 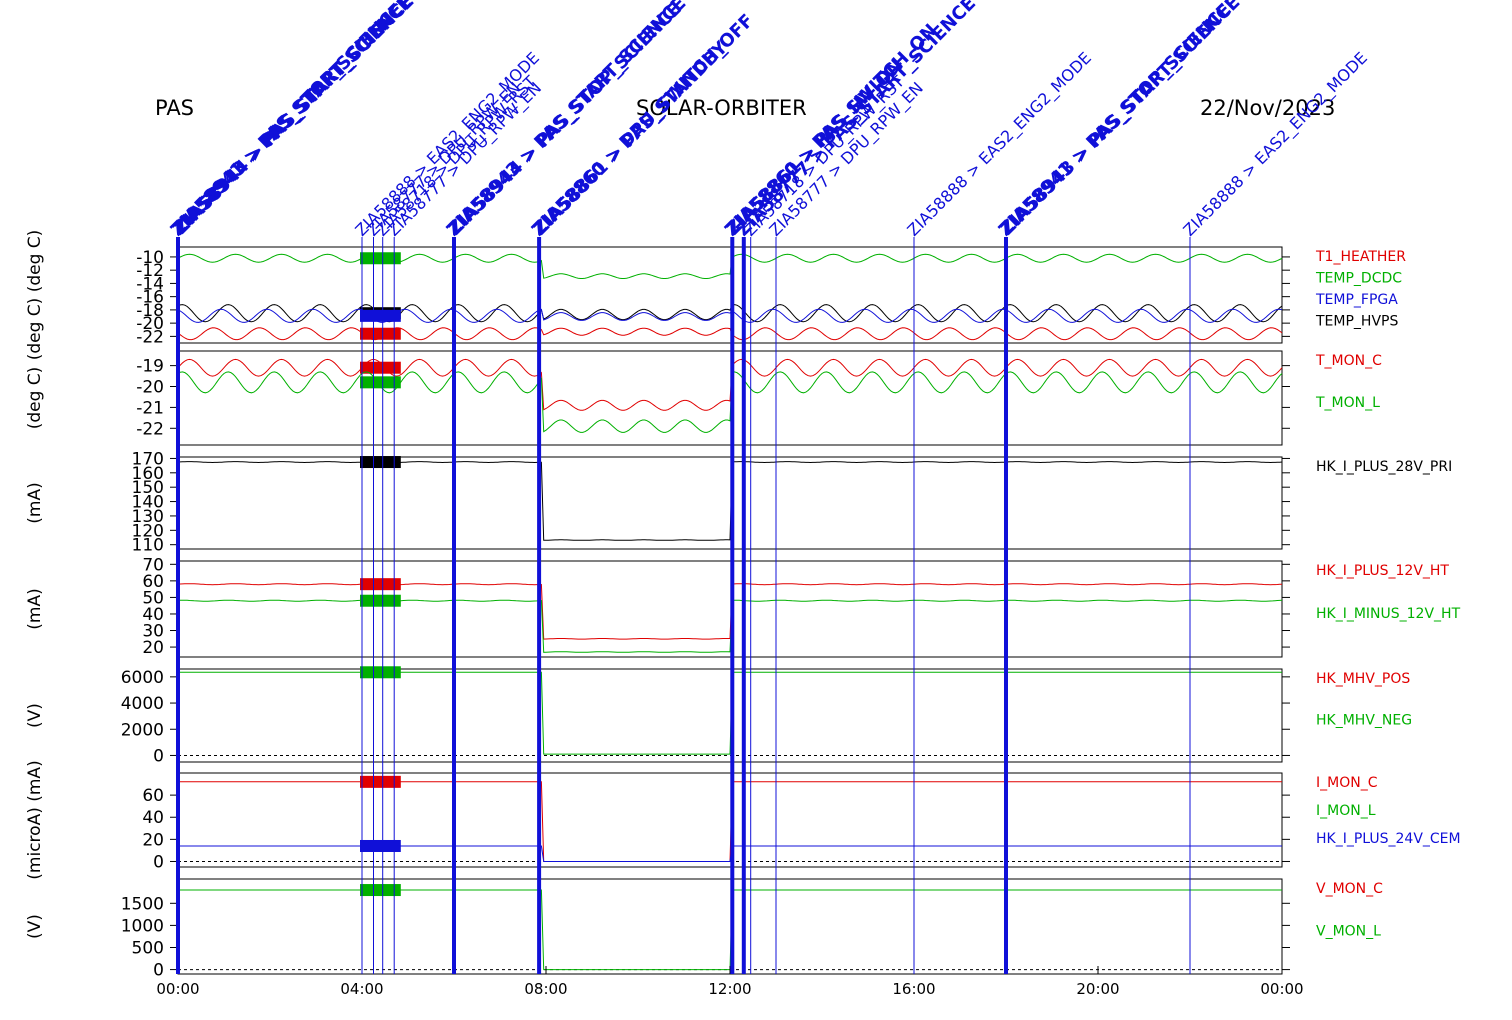 What do you see at coordinates (1346, 811) in the screenshot?
I see `legend-label: I_MON_L` at bounding box center [1346, 811].